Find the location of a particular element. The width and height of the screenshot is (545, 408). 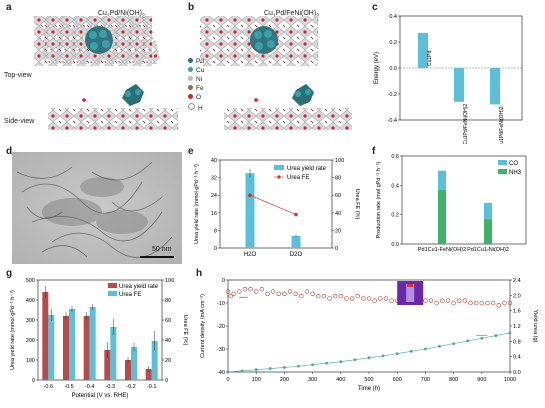

y-tick-label: -10 is located at coordinates (221, 304).